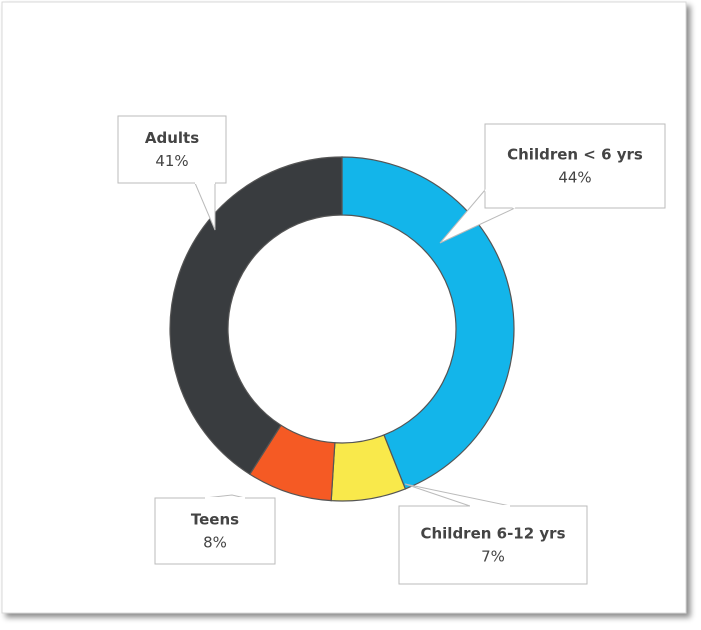  What do you see at coordinates (171, 161) in the screenshot?
I see `value-label: 41%` at bounding box center [171, 161].